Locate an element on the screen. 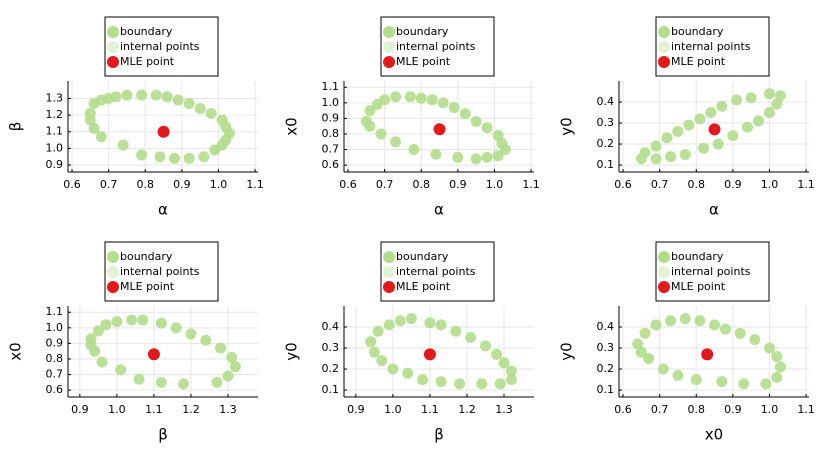 The image size is (825, 450). x-tick-label: 1.3 is located at coordinates (504, 409).